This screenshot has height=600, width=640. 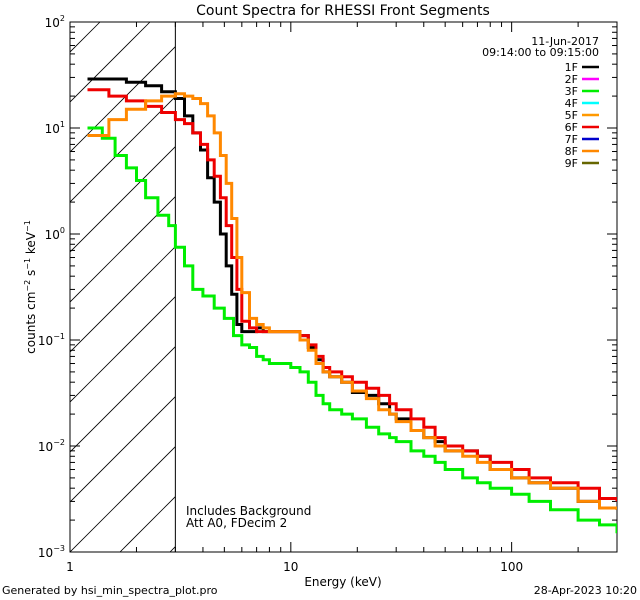 I want to click on y-tick-label: 10⁻¹, so click(x=51, y=340).